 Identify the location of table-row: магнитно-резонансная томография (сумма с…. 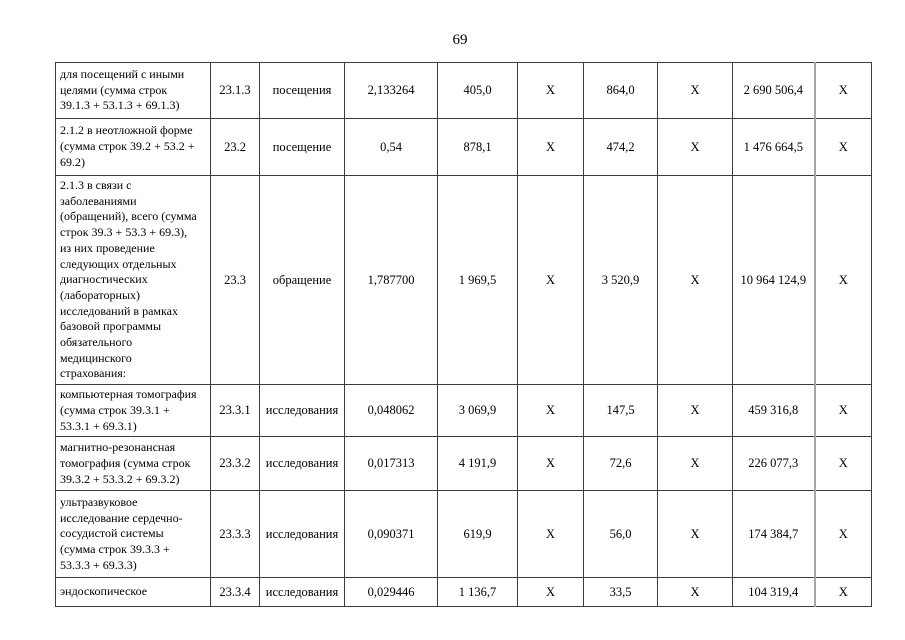
(463, 464).